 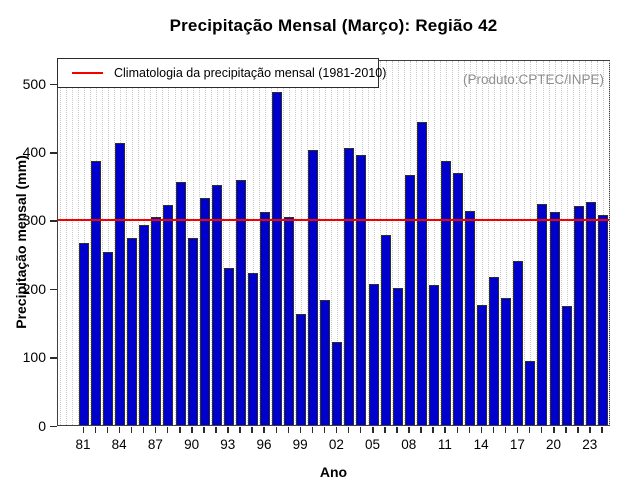 What do you see at coordinates (336, 444) in the screenshot?
I see `x-tick-label: 02` at bounding box center [336, 444].